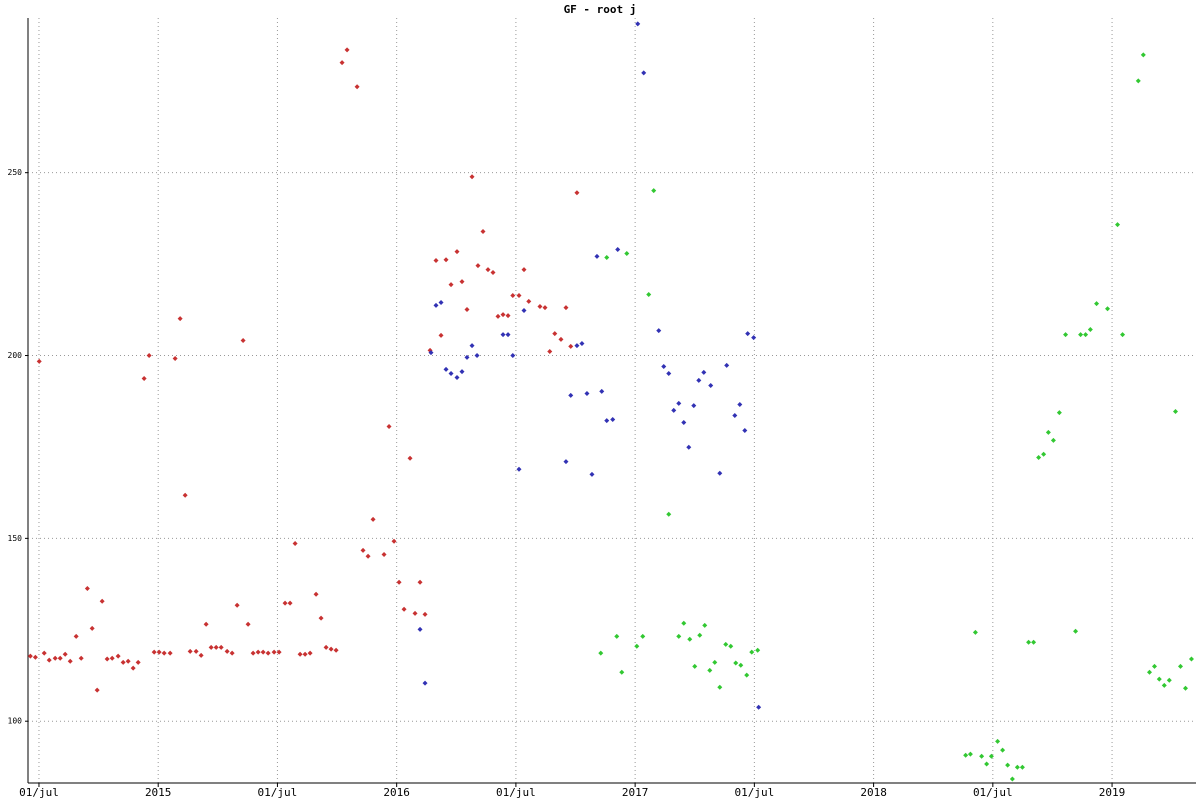 The image size is (1200, 804). I want to click on x-tick-label: 2019, so click(1112, 792).